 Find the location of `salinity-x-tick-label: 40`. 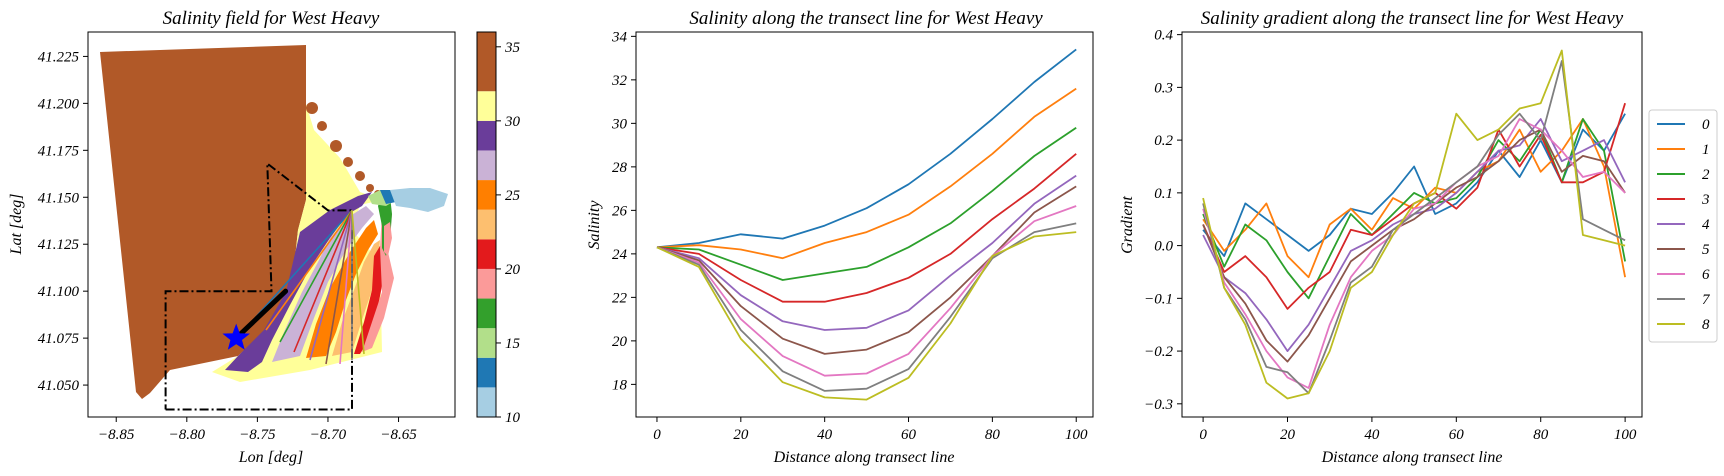

salinity-x-tick-label: 40 is located at coordinates (825, 435).